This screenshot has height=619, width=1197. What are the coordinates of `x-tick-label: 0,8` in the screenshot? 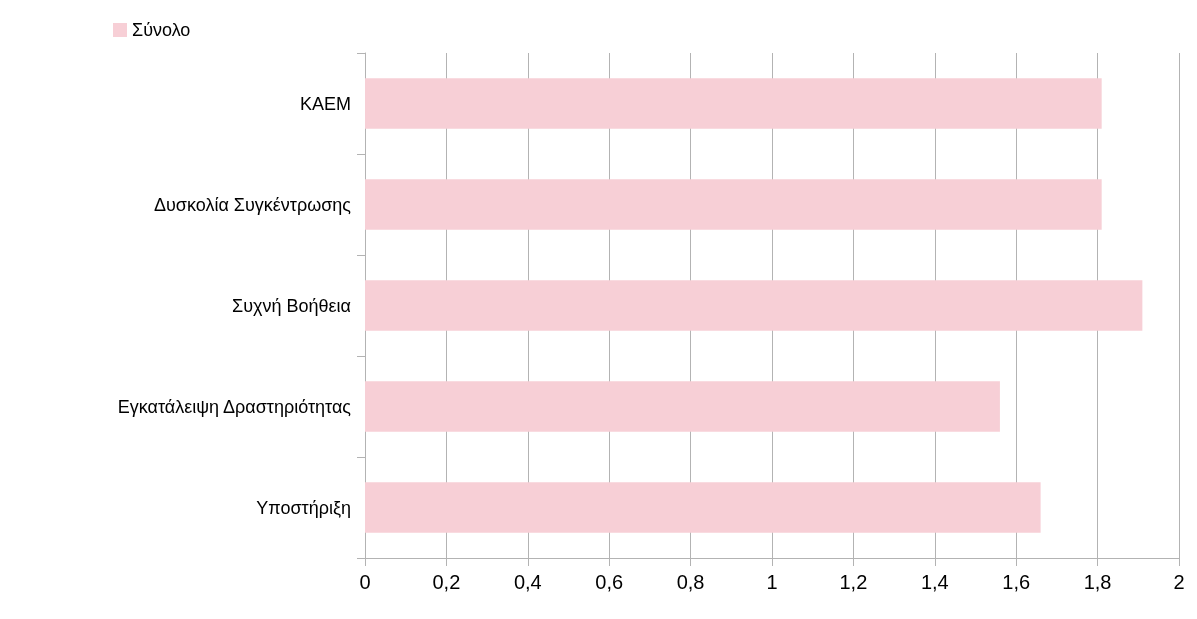 It's located at (690, 582).